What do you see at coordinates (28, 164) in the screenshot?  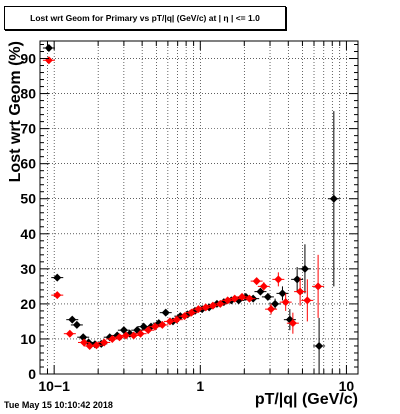 I see `y-tick-label: 60` at bounding box center [28, 164].